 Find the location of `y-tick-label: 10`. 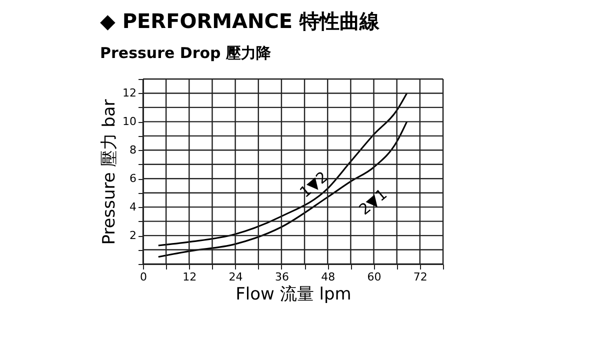

y-tick-label: 10 is located at coordinates (129, 121).